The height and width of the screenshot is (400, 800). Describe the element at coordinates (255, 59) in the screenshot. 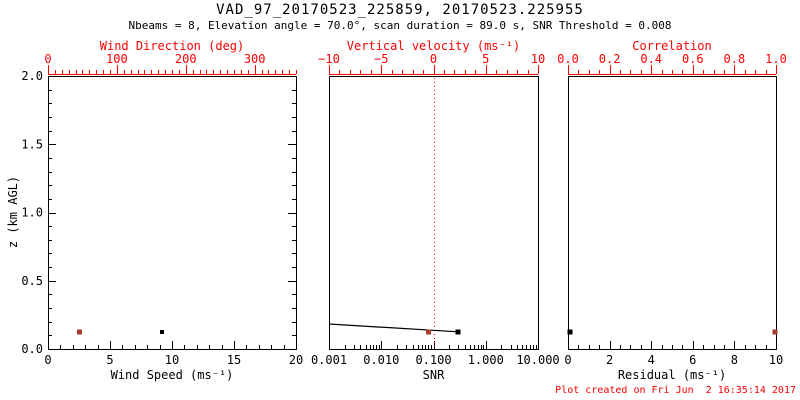

I see `wind-panel-top-tick-label: 300` at that location.